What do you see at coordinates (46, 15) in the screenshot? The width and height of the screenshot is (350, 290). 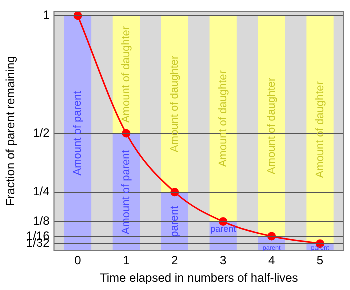 I see `y-tick-label: 1` at bounding box center [46, 15].